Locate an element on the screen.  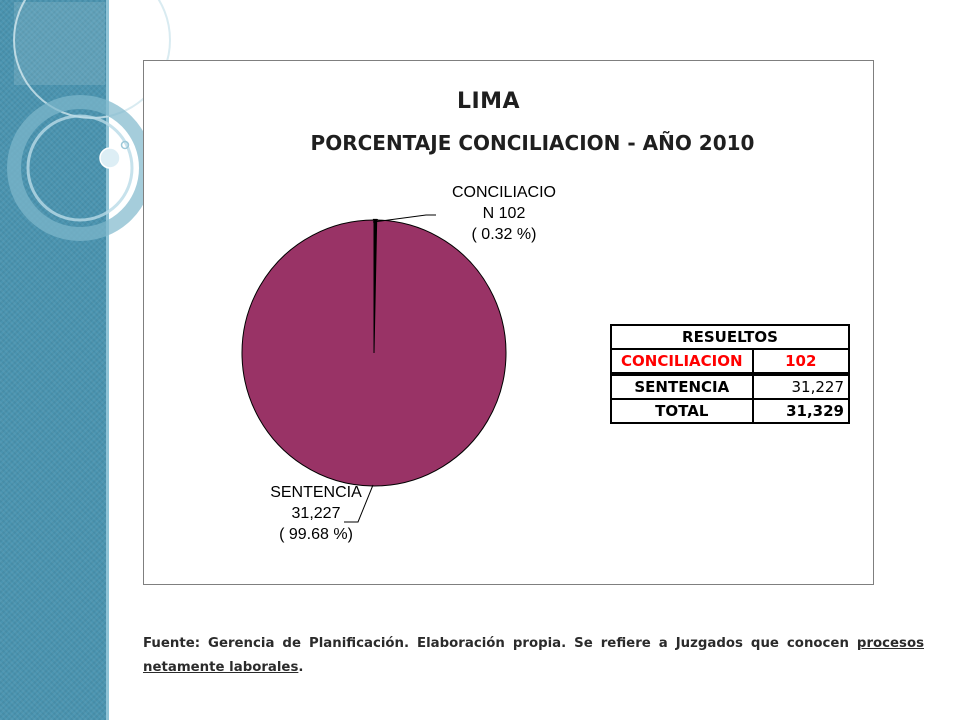
slice-label-conciliacion-line2: N 102 is located at coordinates (504, 213).